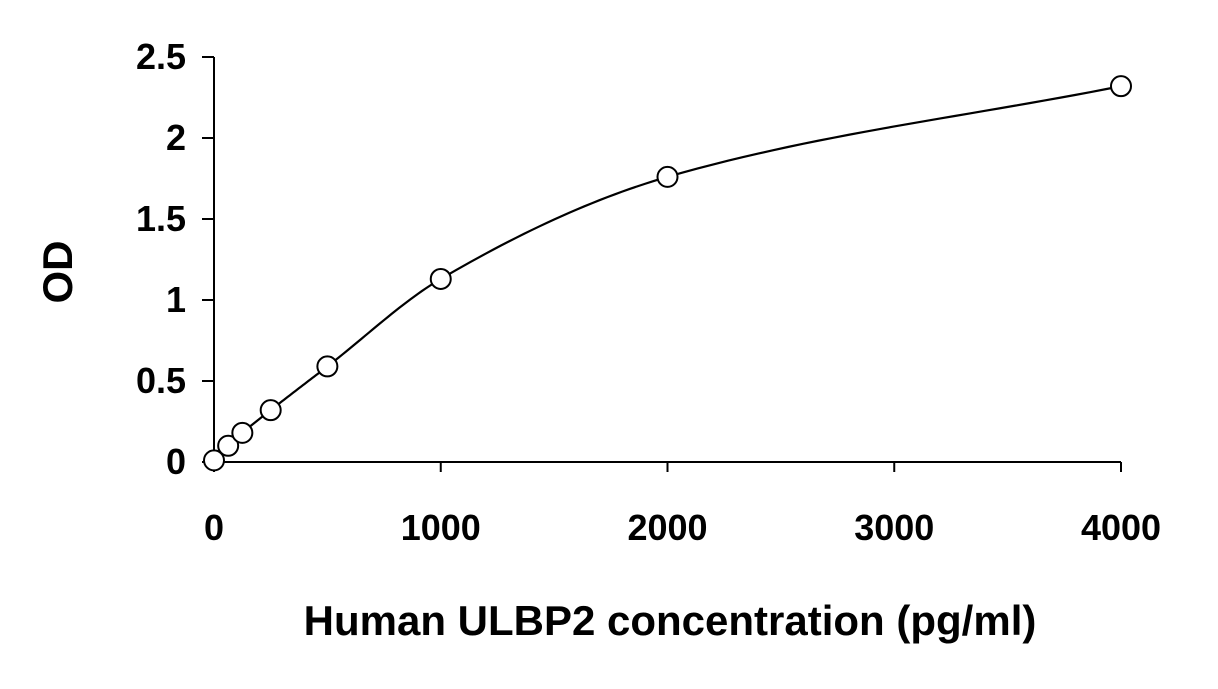 The width and height of the screenshot is (1218, 689). What do you see at coordinates (161, 56) in the screenshot?
I see `y-tick-label: 2.5` at bounding box center [161, 56].